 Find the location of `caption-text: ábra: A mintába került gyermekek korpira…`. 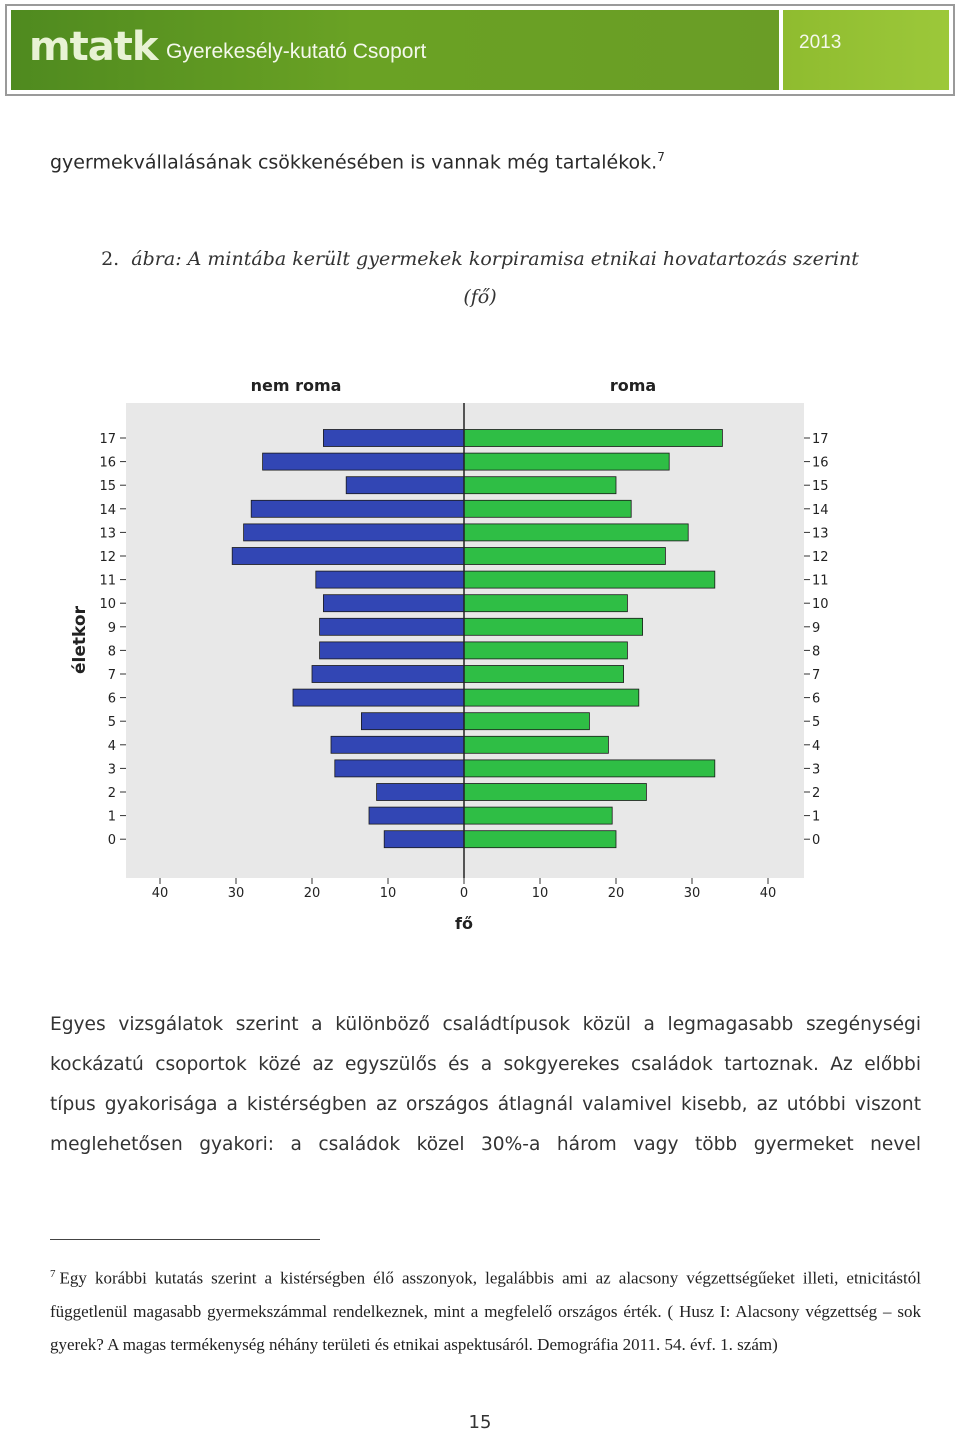

caption-text: ábra: A mintába került gyermekek korpira… is located at coordinates (495, 259).